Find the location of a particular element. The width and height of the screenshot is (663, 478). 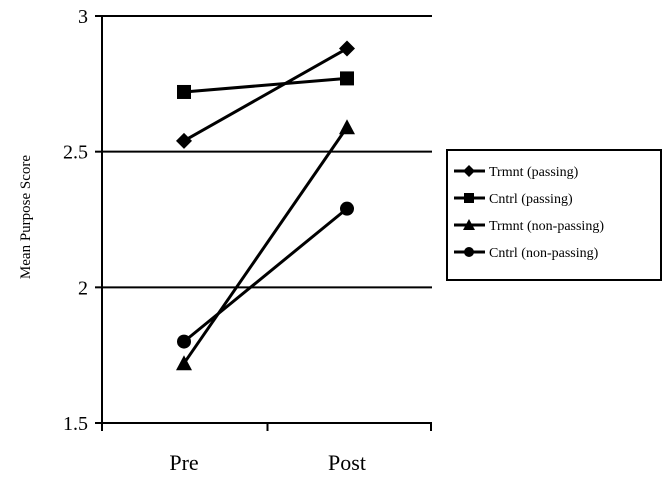

y-tick-label: 3 is located at coordinates (83, 17).